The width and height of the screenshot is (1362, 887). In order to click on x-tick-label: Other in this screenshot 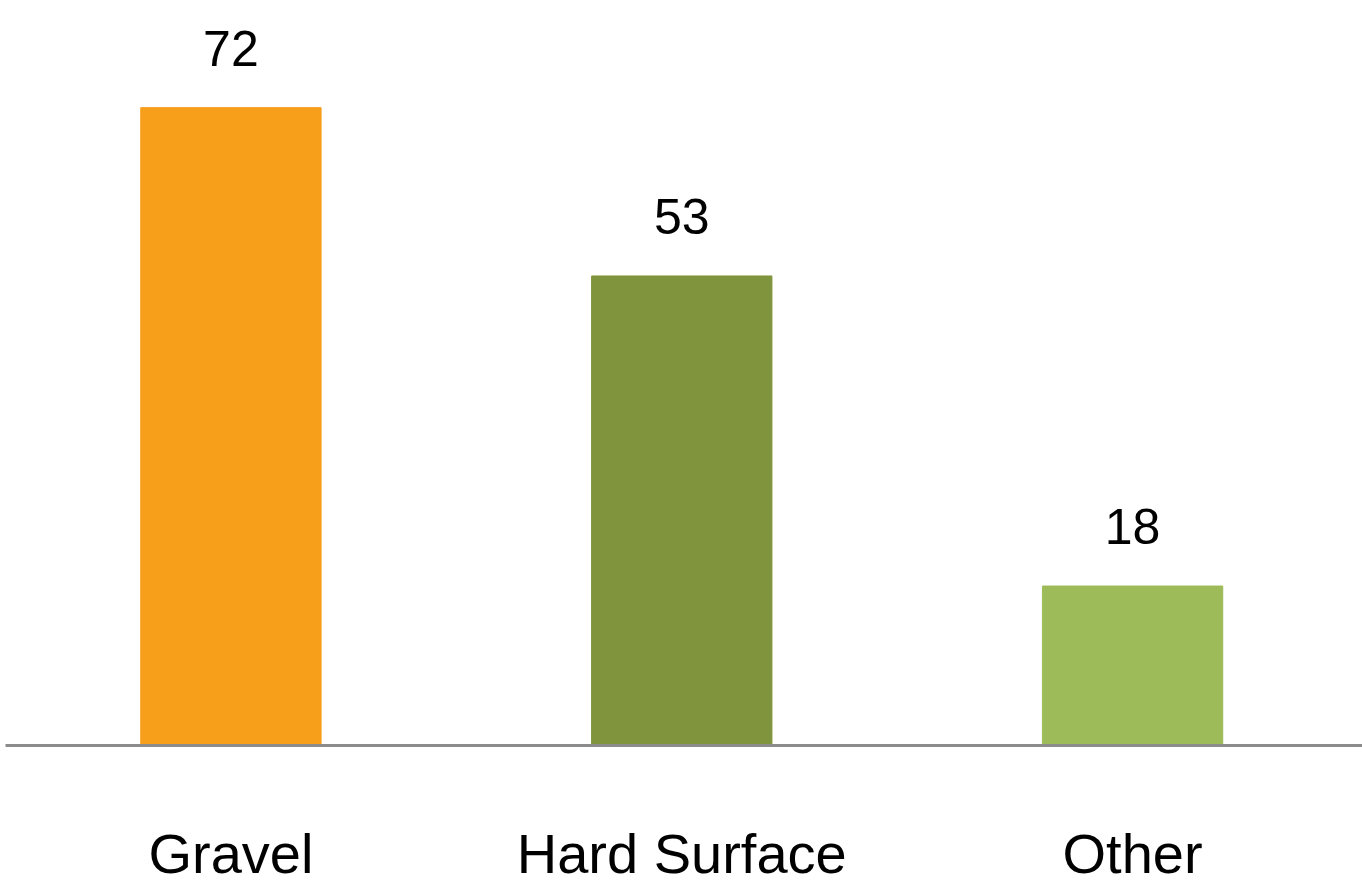, I will do `click(1132, 853)`.